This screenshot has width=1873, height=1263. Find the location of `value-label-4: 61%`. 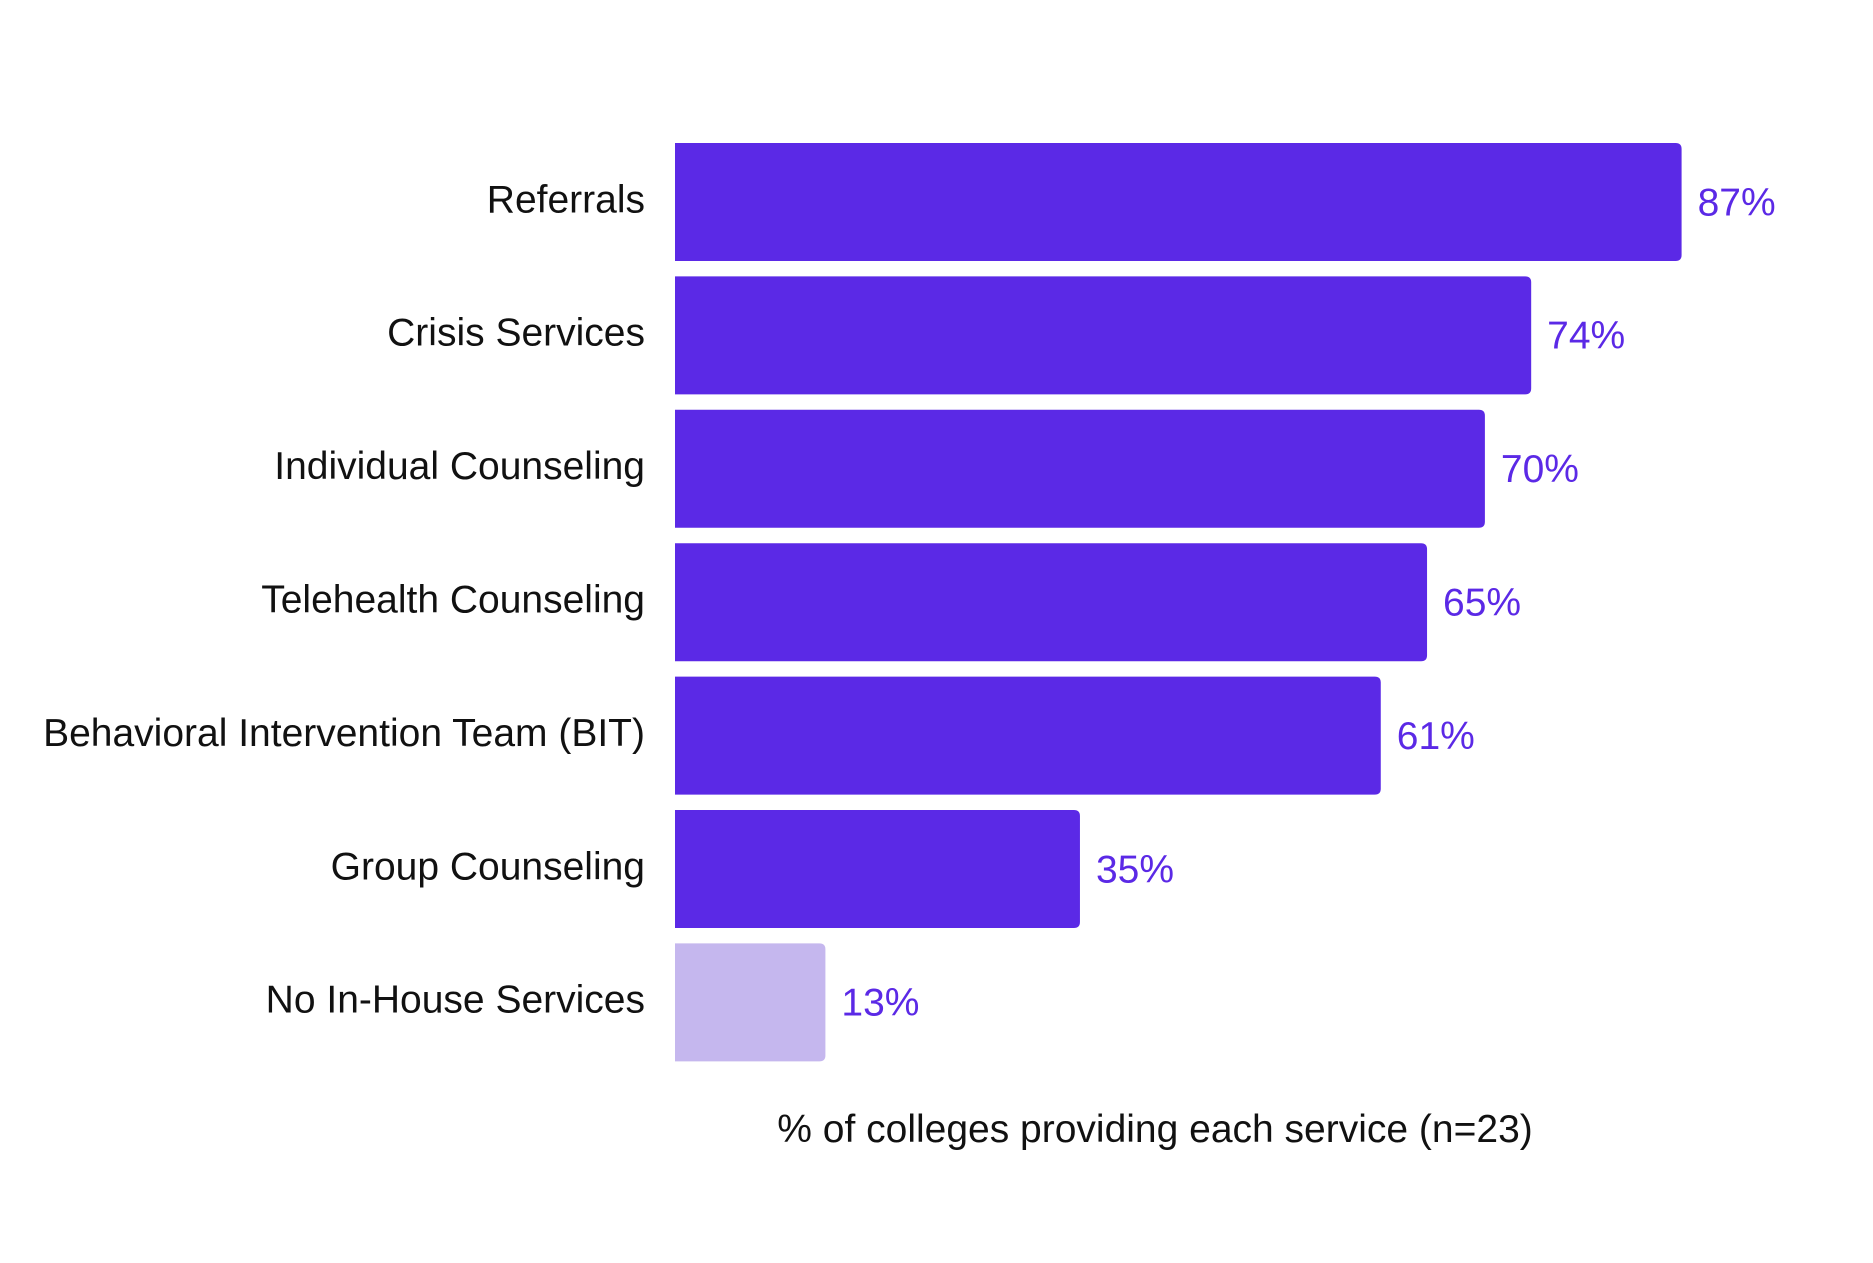

value-label-4: 61% is located at coordinates (1436, 736).